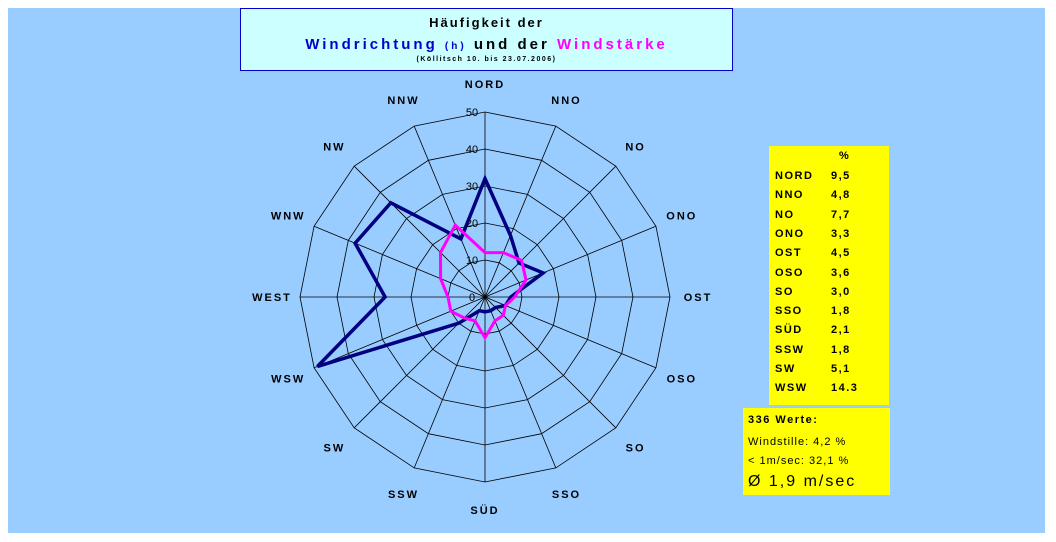 This screenshot has height=542, width=1056. What do you see at coordinates (830, 294) in the screenshot?
I see `percent-row: SO 3,0` at bounding box center [830, 294].